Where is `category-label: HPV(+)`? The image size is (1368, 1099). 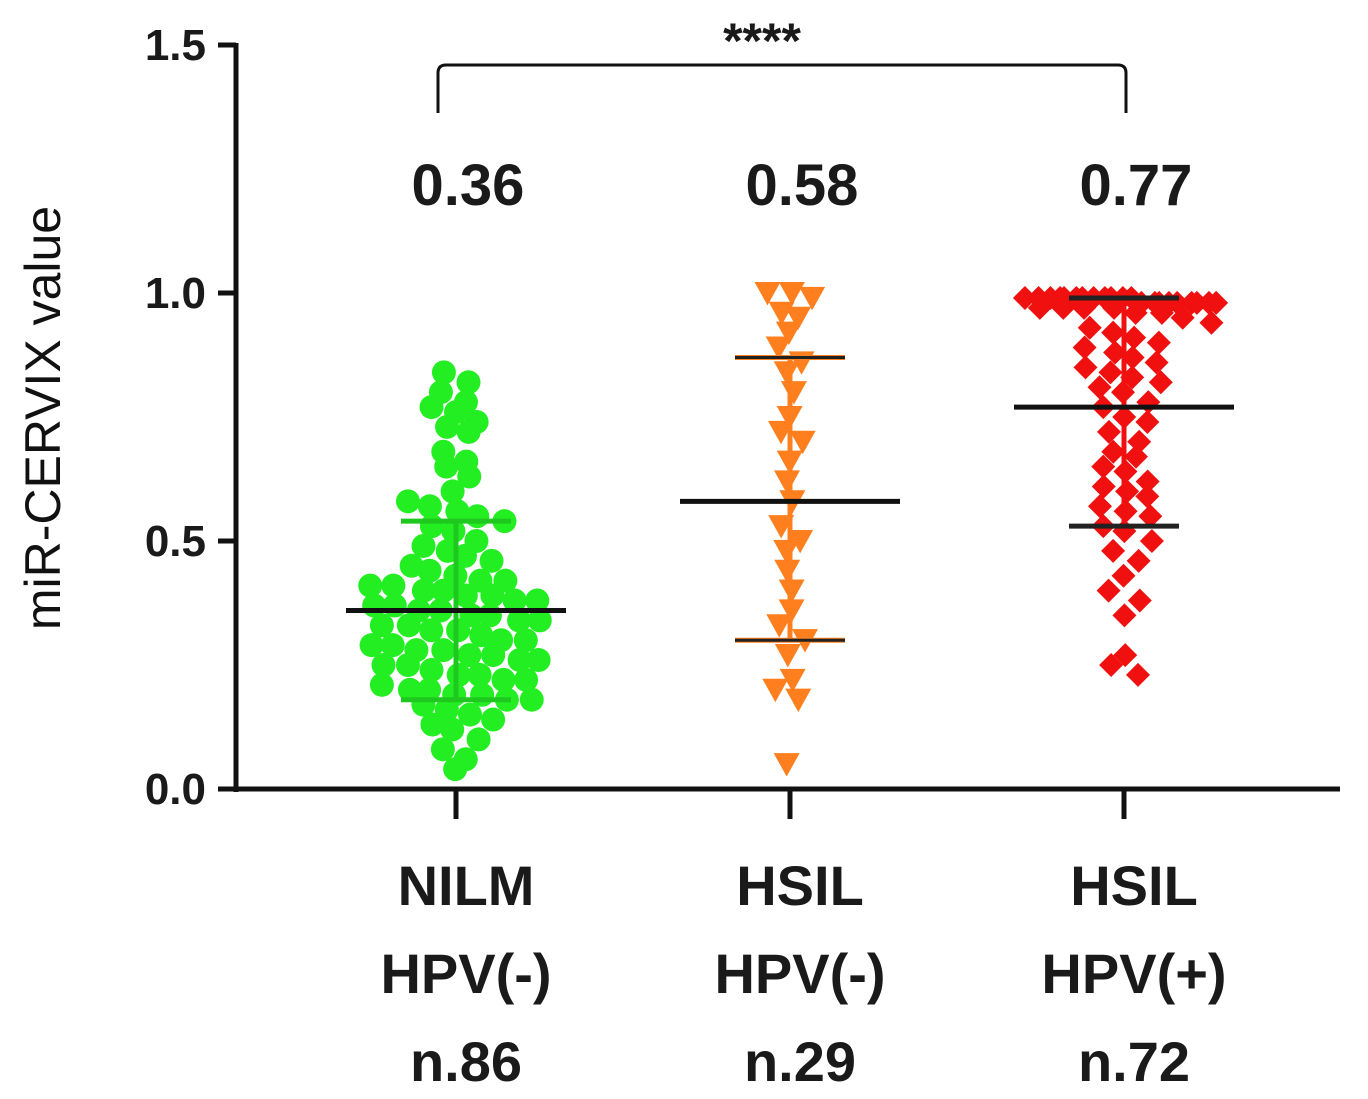
category-label: HPV(+) is located at coordinates (1133, 973).